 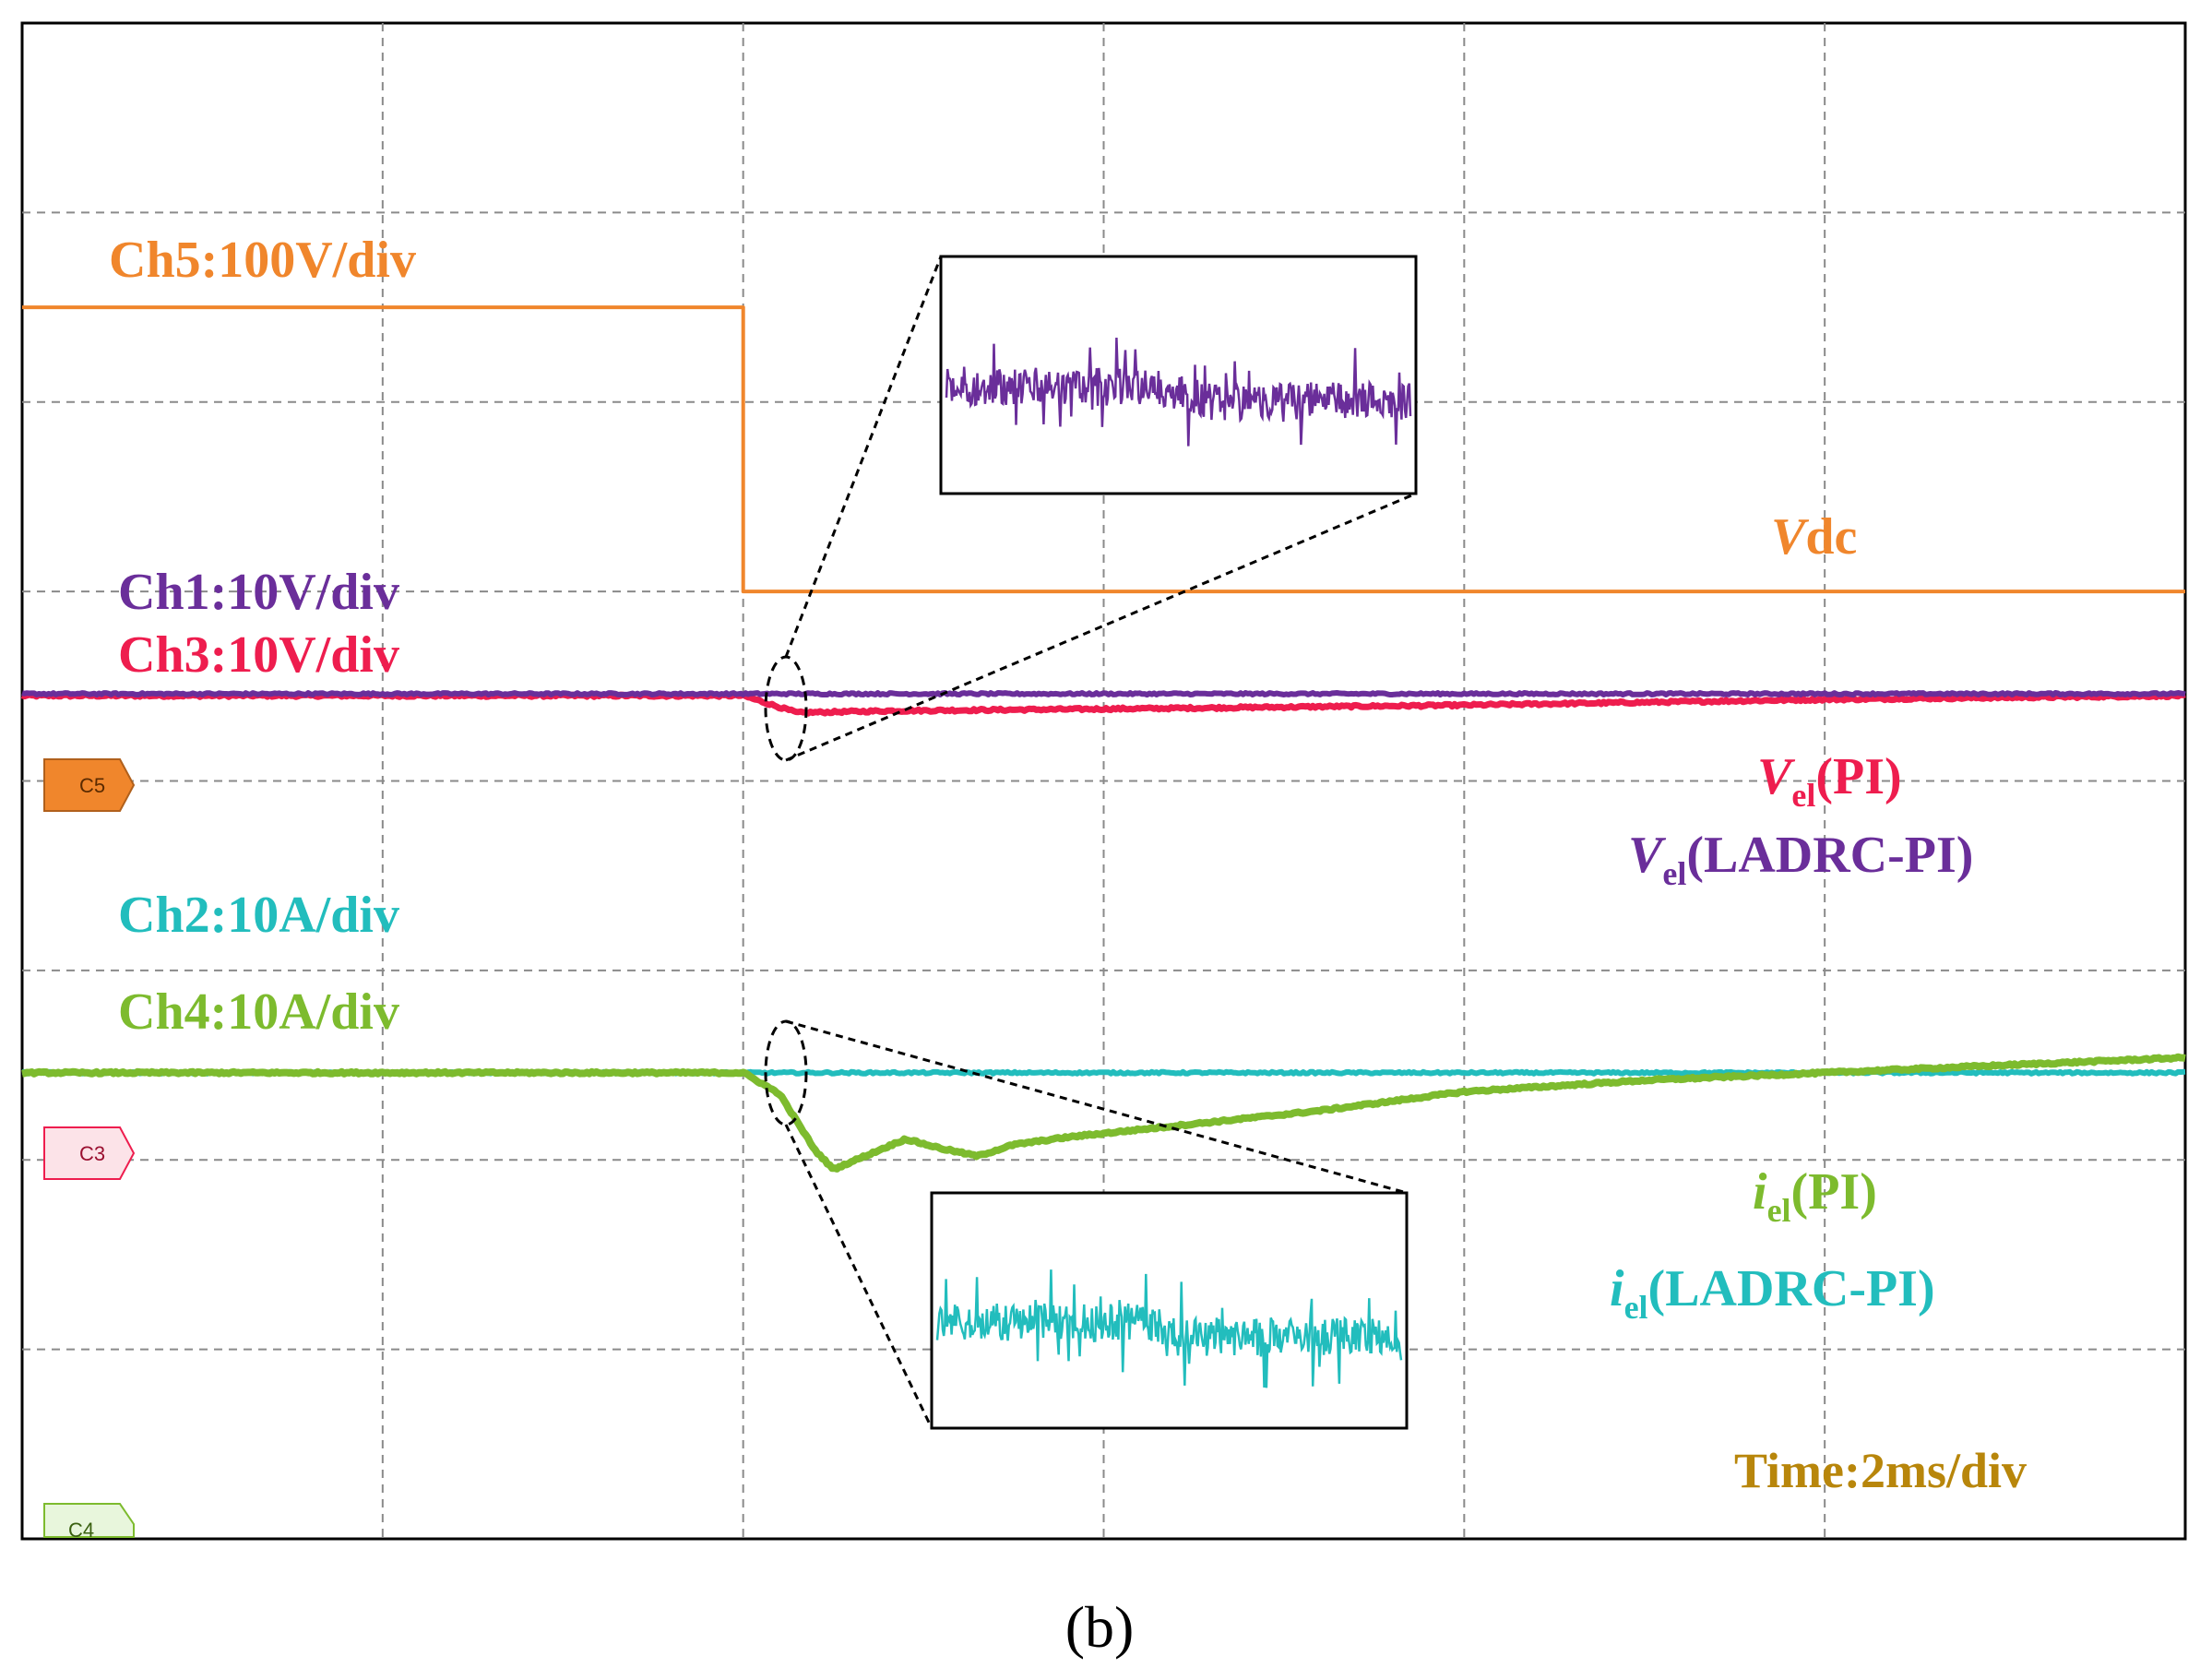 What do you see at coordinates (1776, 776) in the screenshot?
I see `vel-pi-label-v: V` at bounding box center [1776, 776].